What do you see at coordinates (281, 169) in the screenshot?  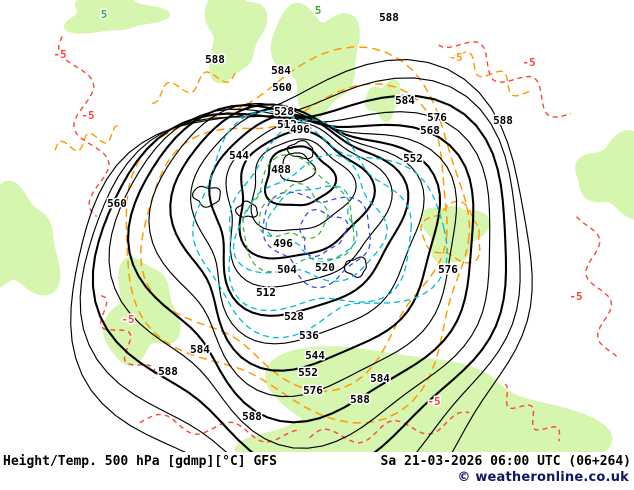 I see `height-contour-label: 488` at bounding box center [281, 169].